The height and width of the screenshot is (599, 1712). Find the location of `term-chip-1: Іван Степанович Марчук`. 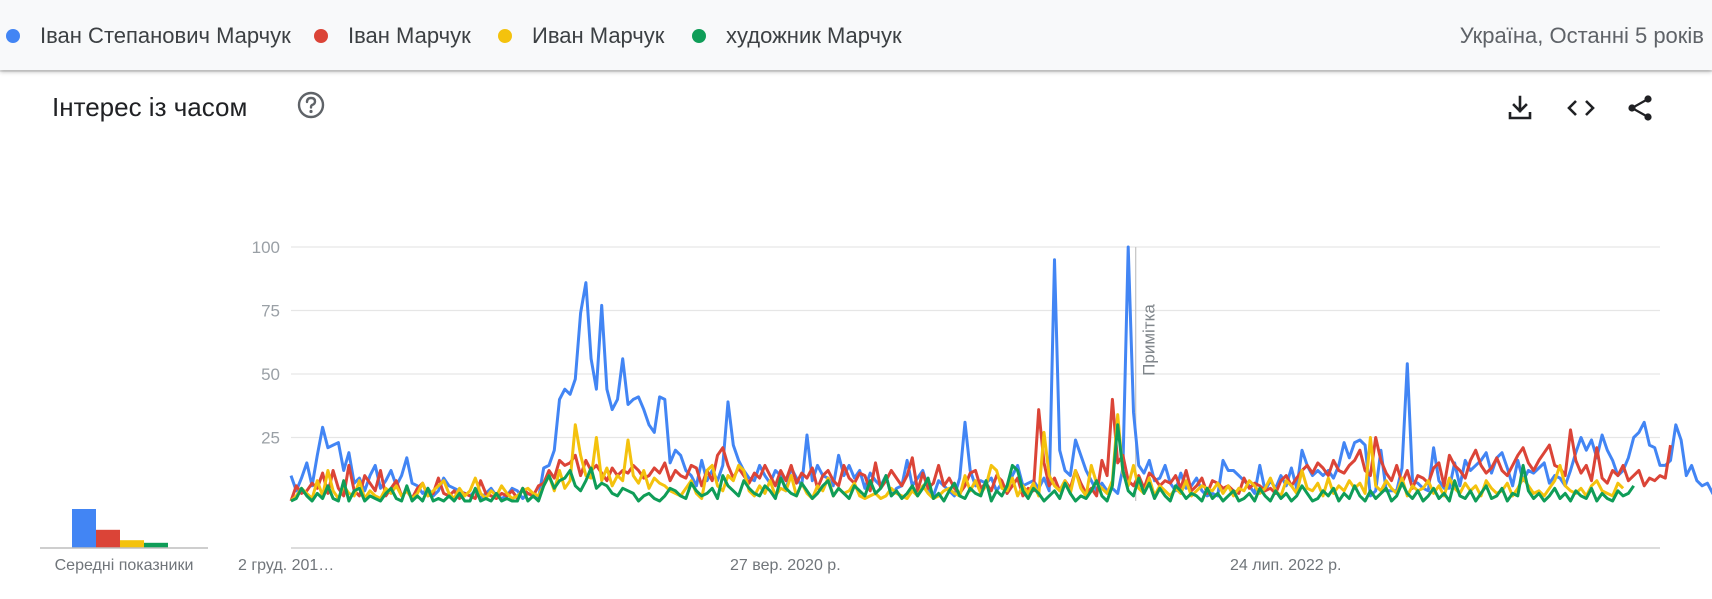

term-chip-1: Іван Степанович Марчук is located at coordinates (148, 36).